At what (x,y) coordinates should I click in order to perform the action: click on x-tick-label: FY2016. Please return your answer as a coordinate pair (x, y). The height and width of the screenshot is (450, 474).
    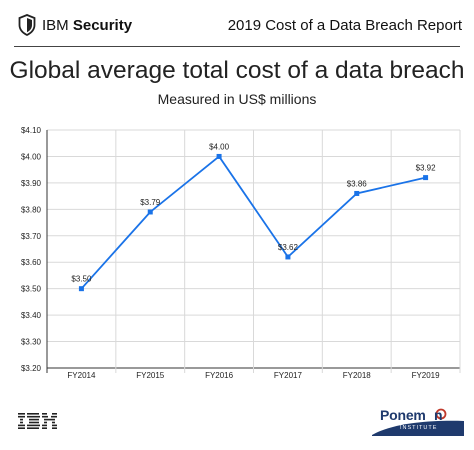
    Looking at the image, I should click on (219, 375).